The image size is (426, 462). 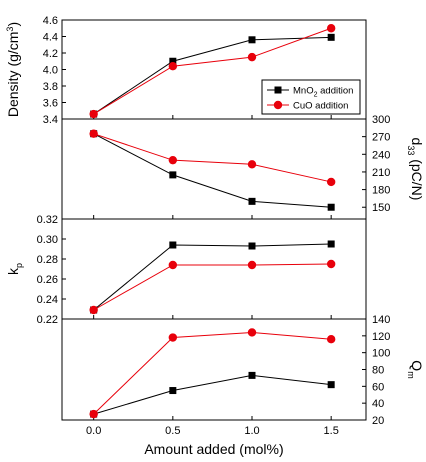 What do you see at coordinates (331, 431) in the screenshot?
I see `x-tick-label: 1.5` at bounding box center [331, 431].